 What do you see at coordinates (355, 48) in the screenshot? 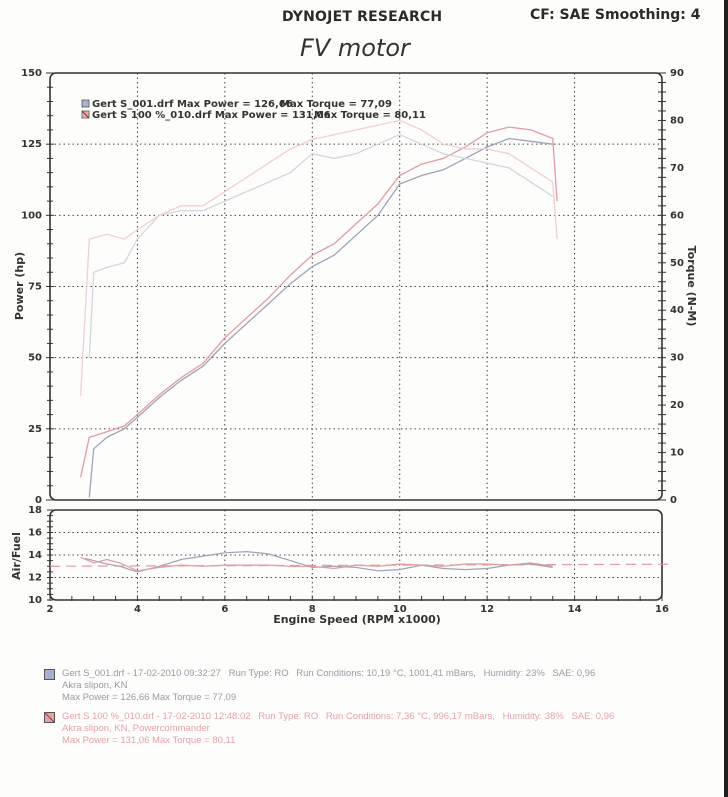
I see `chart-title: FV motor` at bounding box center [355, 48].